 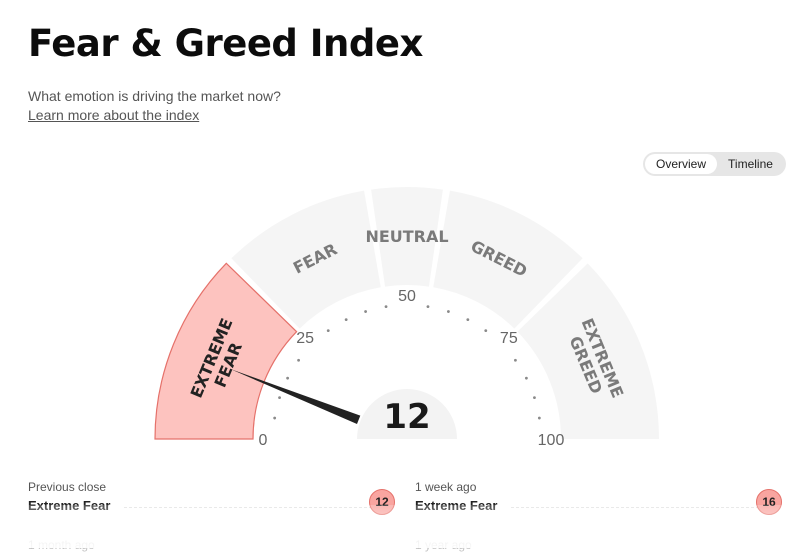 I want to click on gauge-value: 12, so click(x=406, y=417).